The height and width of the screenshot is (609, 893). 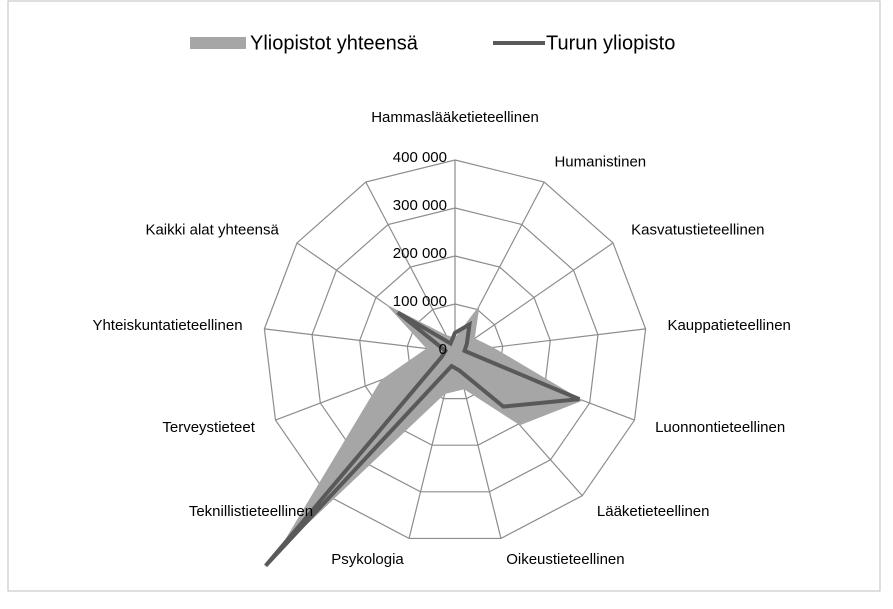 What do you see at coordinates (420, 253) in the screenshot?
I see `tick-label: 200 000` at bounding box center [420, 253].